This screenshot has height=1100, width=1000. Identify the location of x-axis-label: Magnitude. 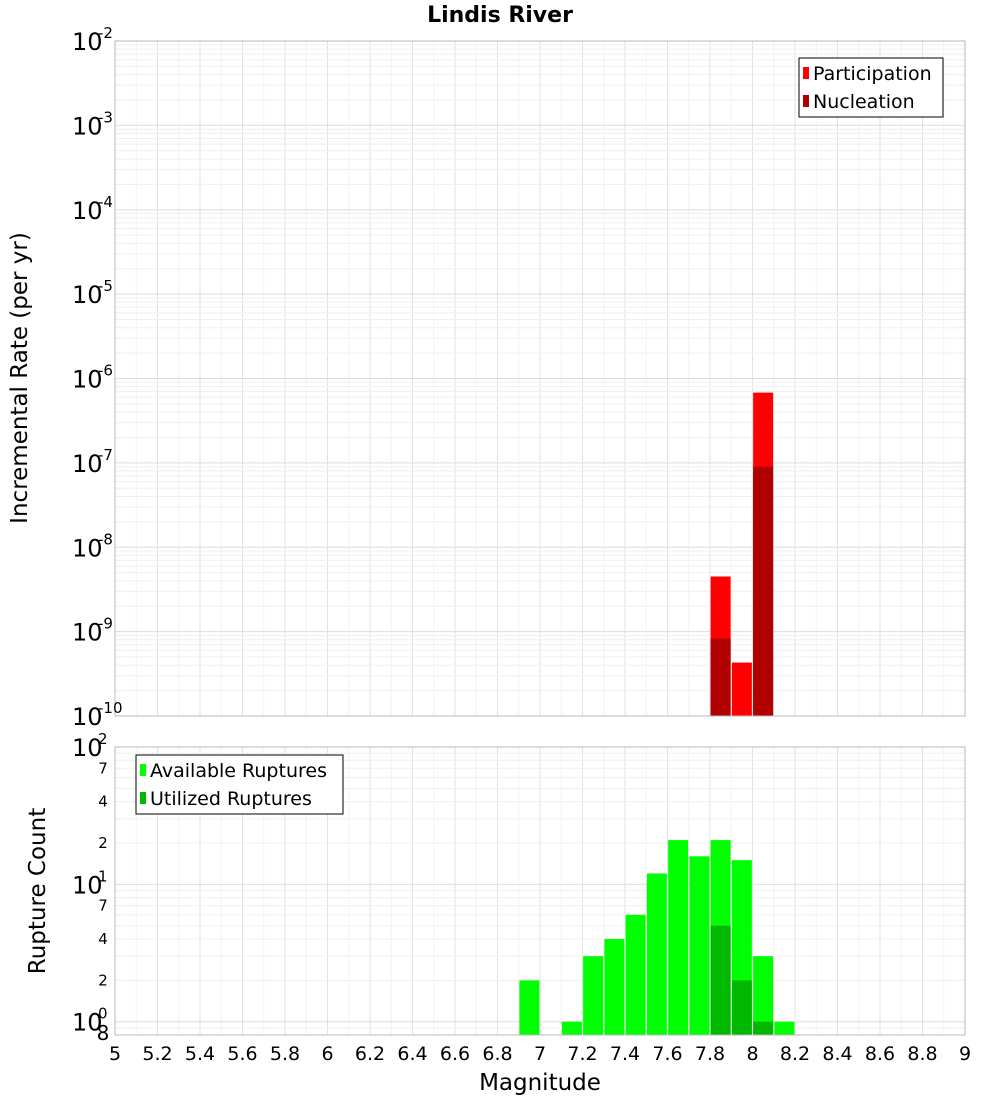
(540, 1083).